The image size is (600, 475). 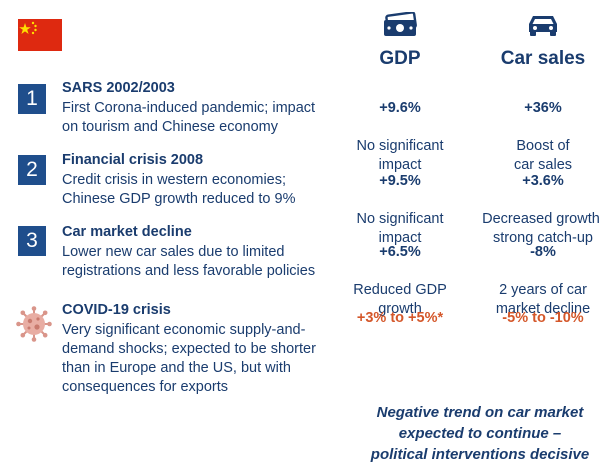 What do you see at coordinates (543, 299) in the screenshot?
I see `car-sales-note: 2 years of car market decline` at bounding box center [543, 299].